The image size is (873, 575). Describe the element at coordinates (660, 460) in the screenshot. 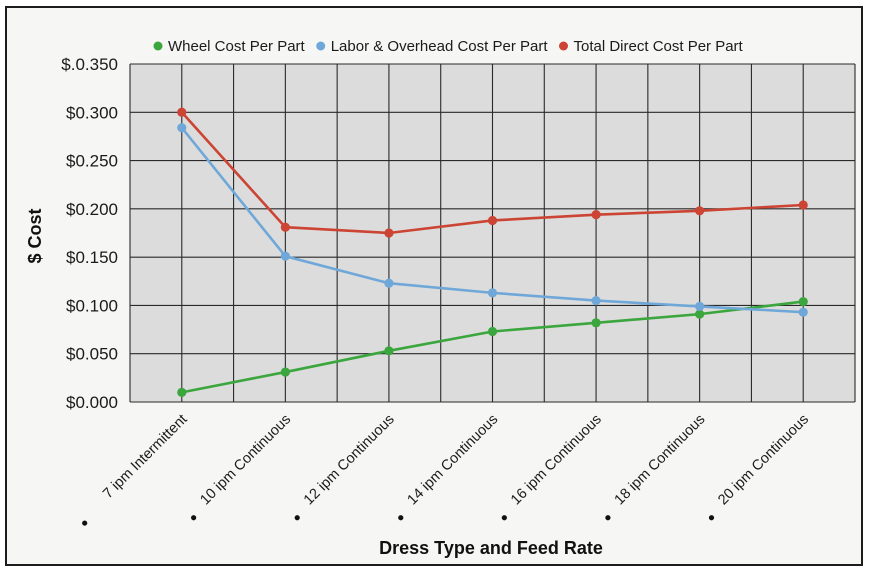

I see `x-tick-label: 18 ipm Continuous` at that location.